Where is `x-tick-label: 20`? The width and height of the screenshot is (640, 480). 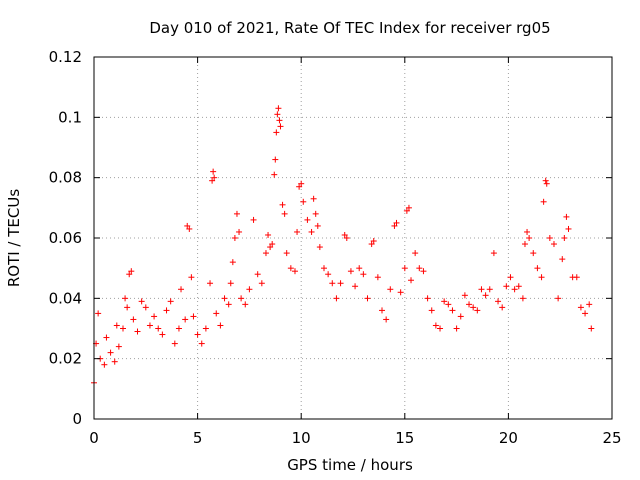 x-tick-label: 20 is located at coordinates (508, 438).